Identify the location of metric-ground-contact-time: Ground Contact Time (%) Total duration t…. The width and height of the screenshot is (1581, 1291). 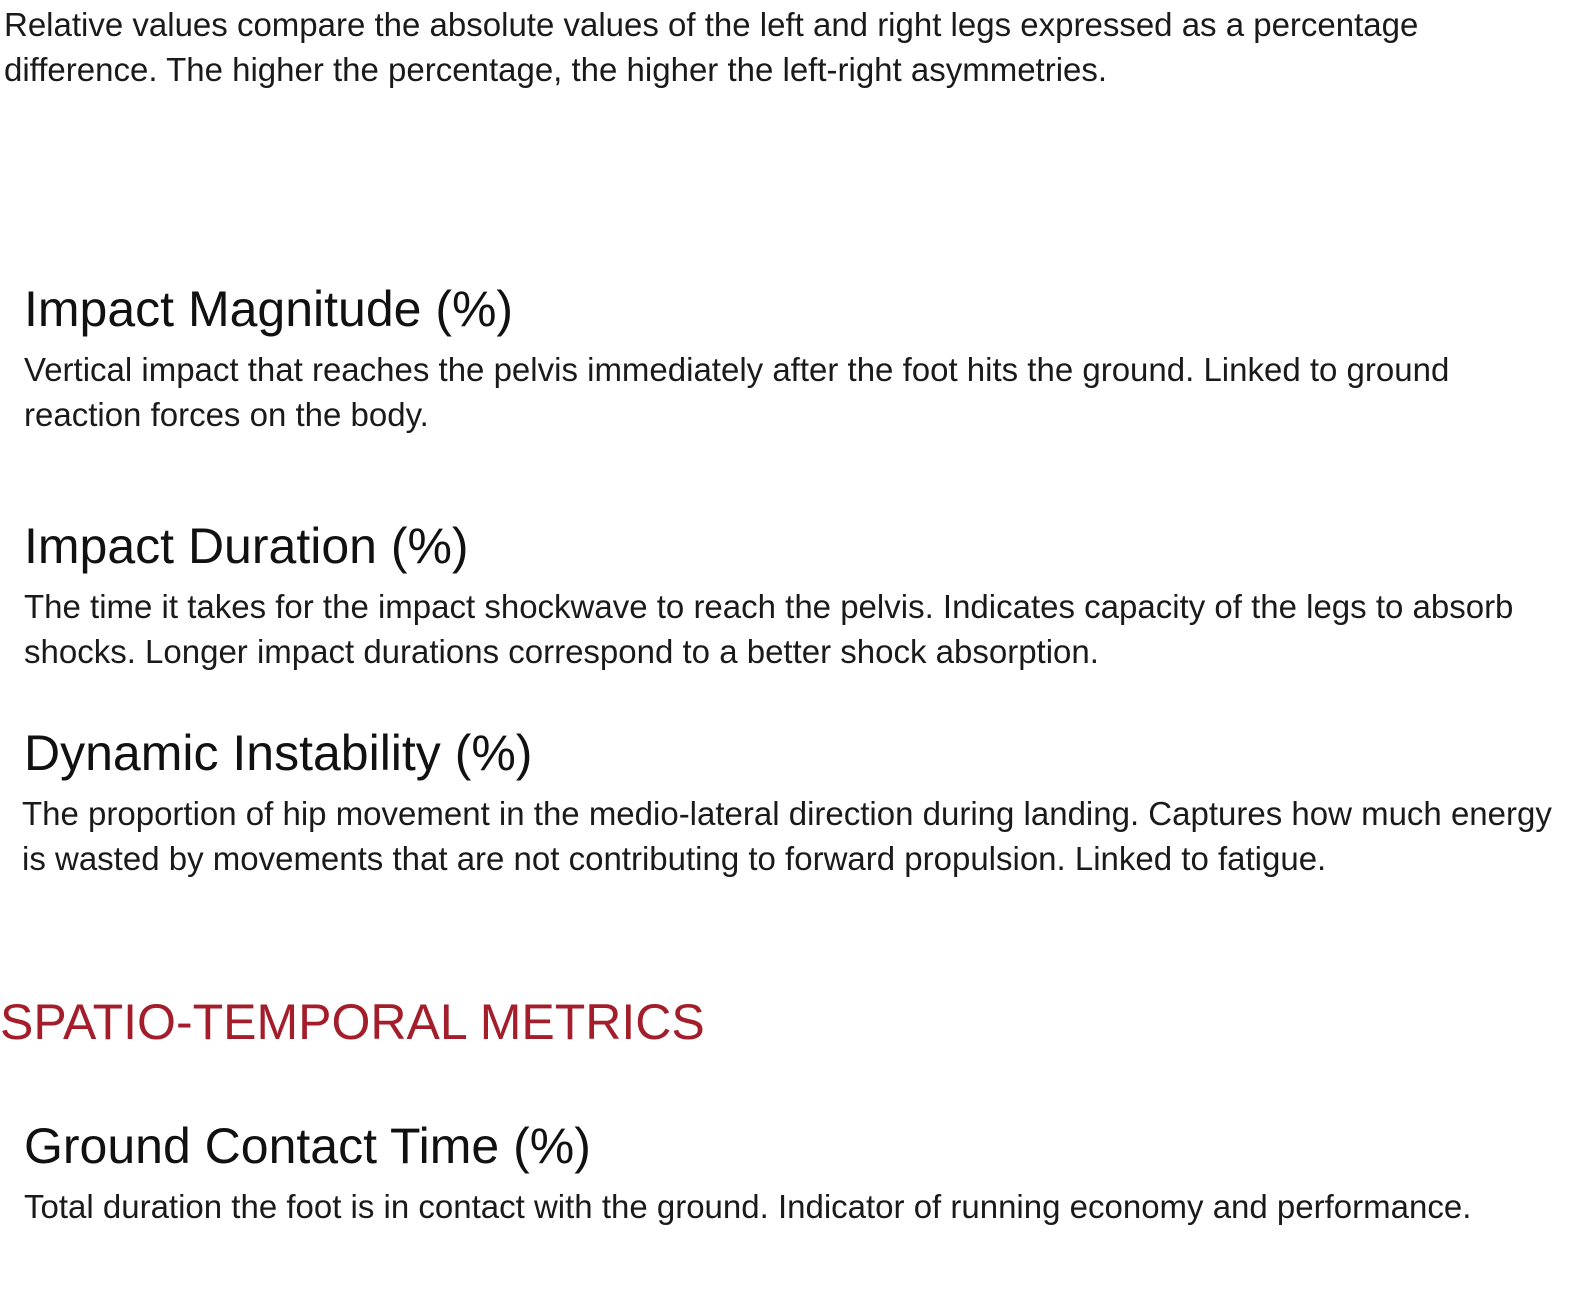
(796, 1172).